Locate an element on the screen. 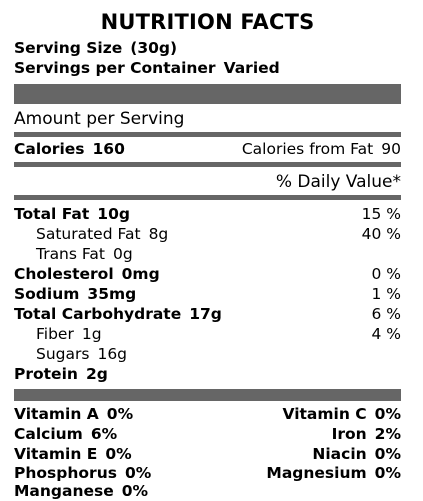 The width and height of the screenshot is (423, 501). nutrient-row-total-carbohydrate: Total Carbohydrate 17g 6 % is located at coordinates (207, 314).